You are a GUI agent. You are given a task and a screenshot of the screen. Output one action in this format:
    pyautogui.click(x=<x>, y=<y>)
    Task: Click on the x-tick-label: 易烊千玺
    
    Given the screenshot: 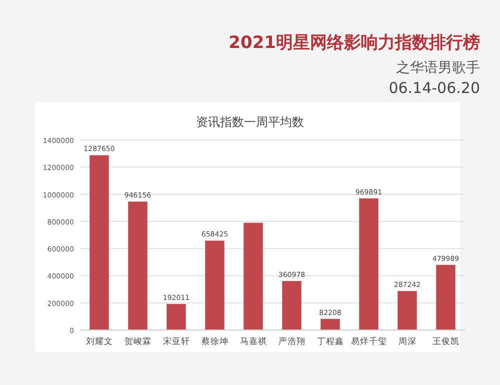 What is the action you would take?
    pyautogui.click(x=368, y=341)
    